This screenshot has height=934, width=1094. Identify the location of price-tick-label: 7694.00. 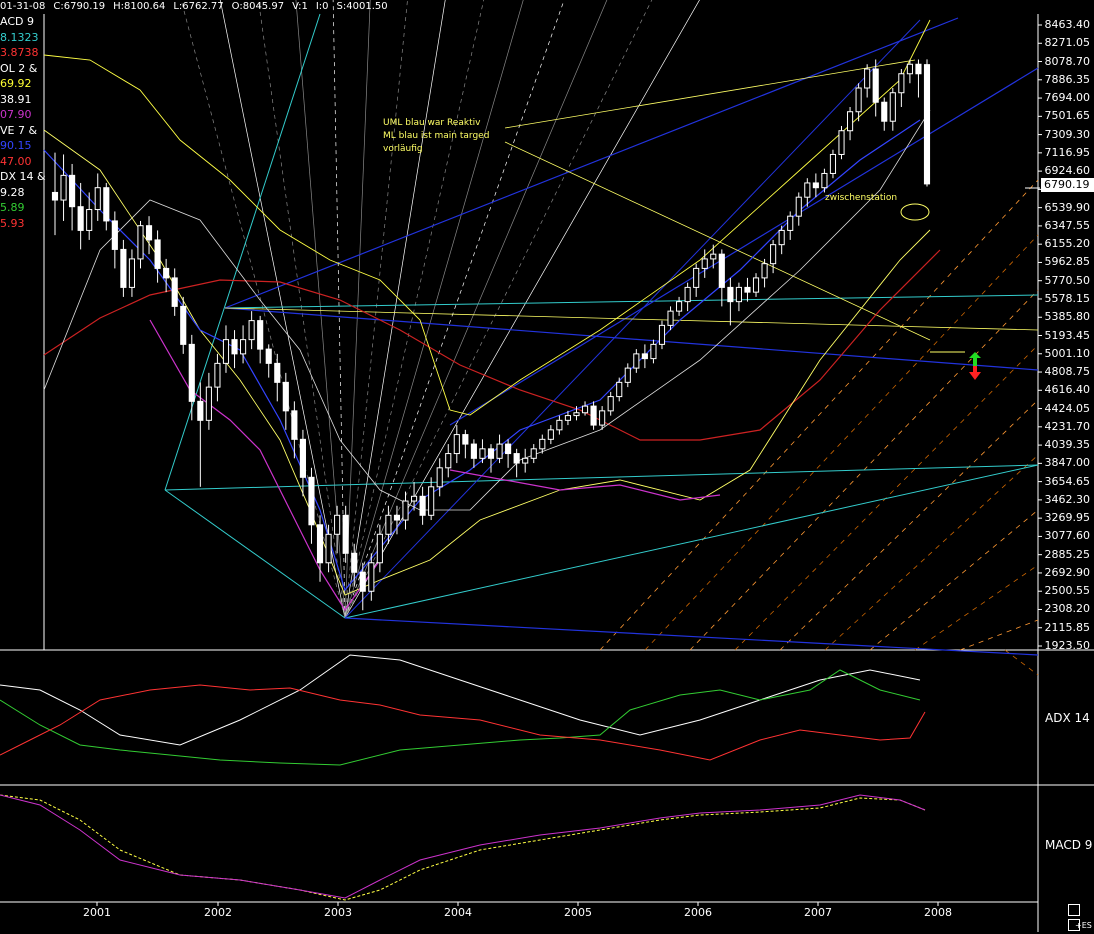
(1067, 98).